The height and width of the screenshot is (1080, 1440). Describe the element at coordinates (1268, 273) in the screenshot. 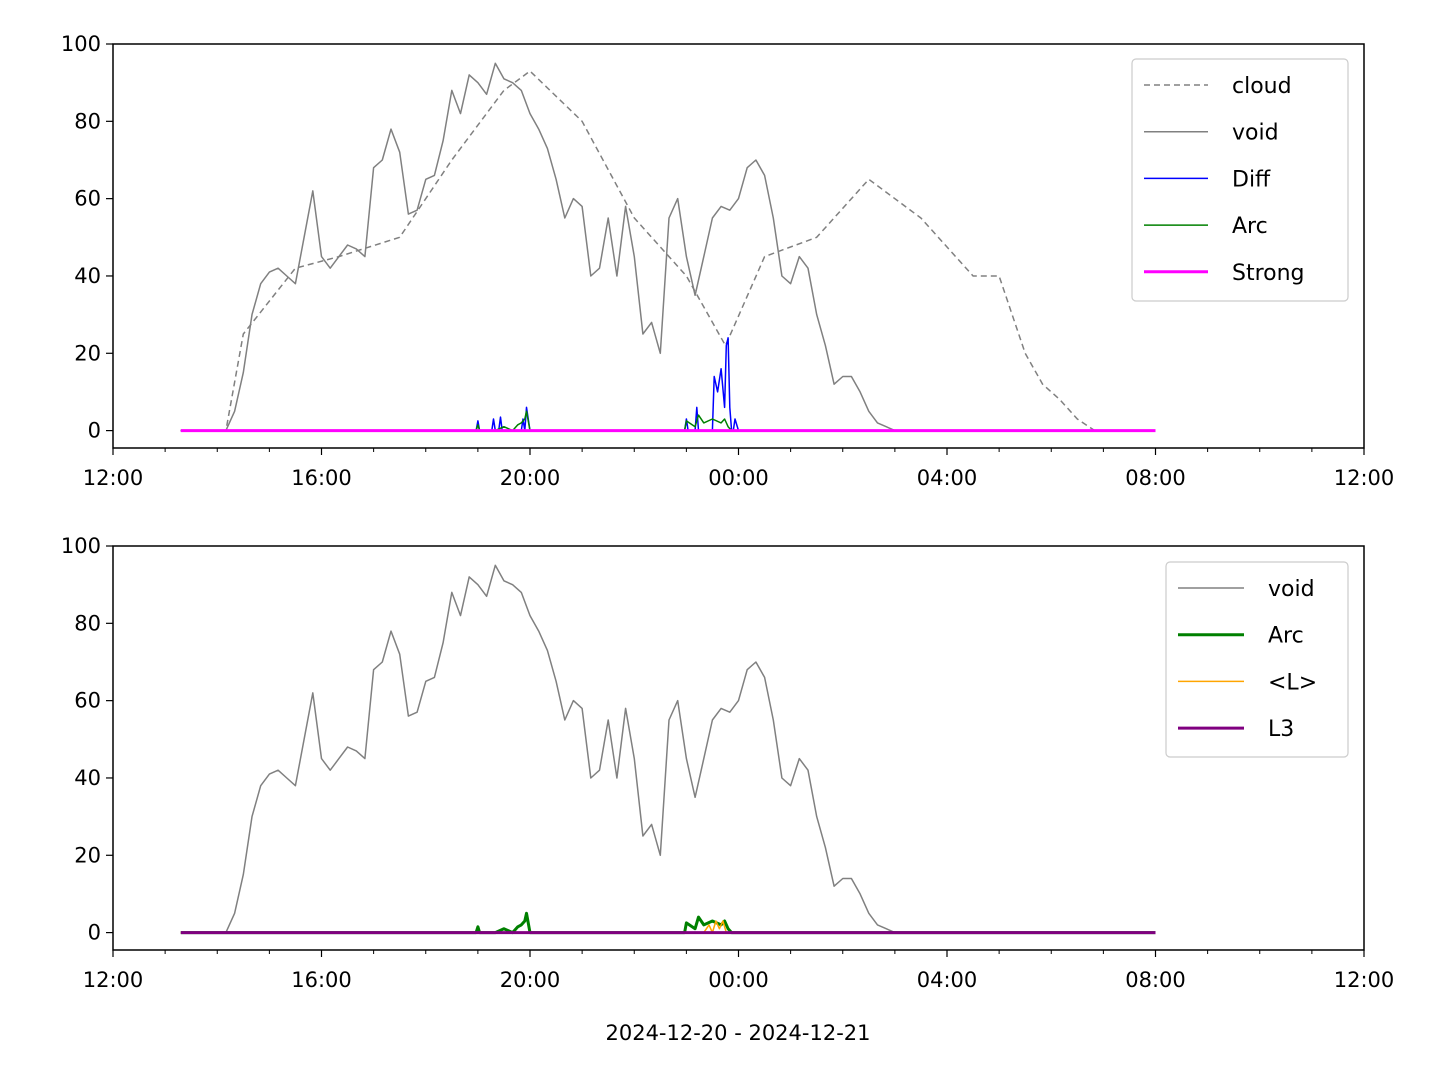

I see `legend-label: Strong` at that location.